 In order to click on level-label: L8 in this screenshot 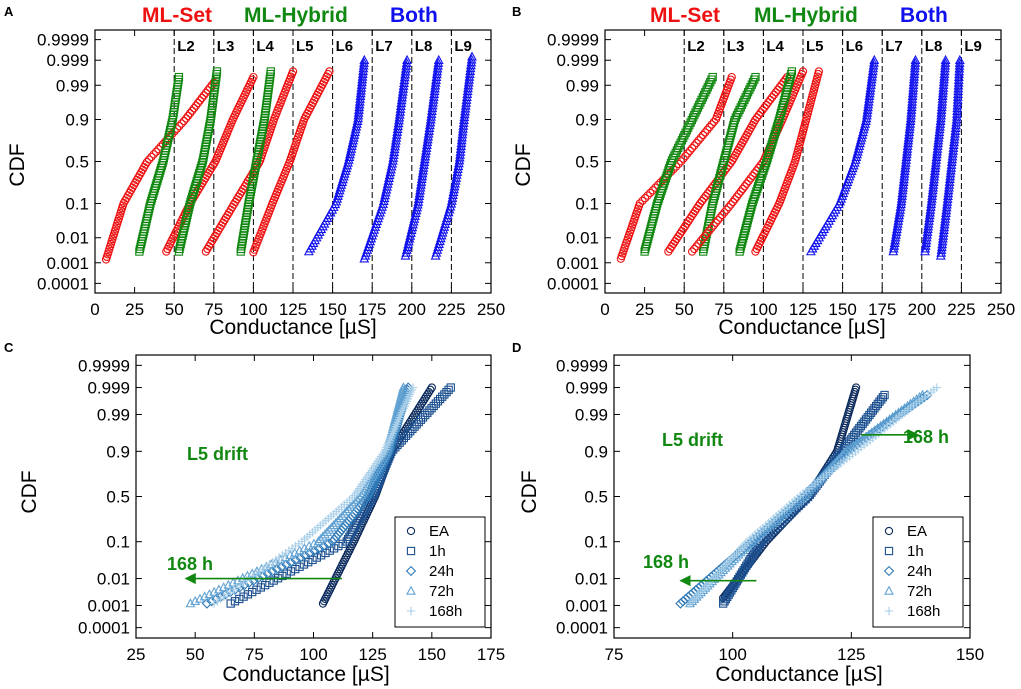, I will do `click(424, 46)`.